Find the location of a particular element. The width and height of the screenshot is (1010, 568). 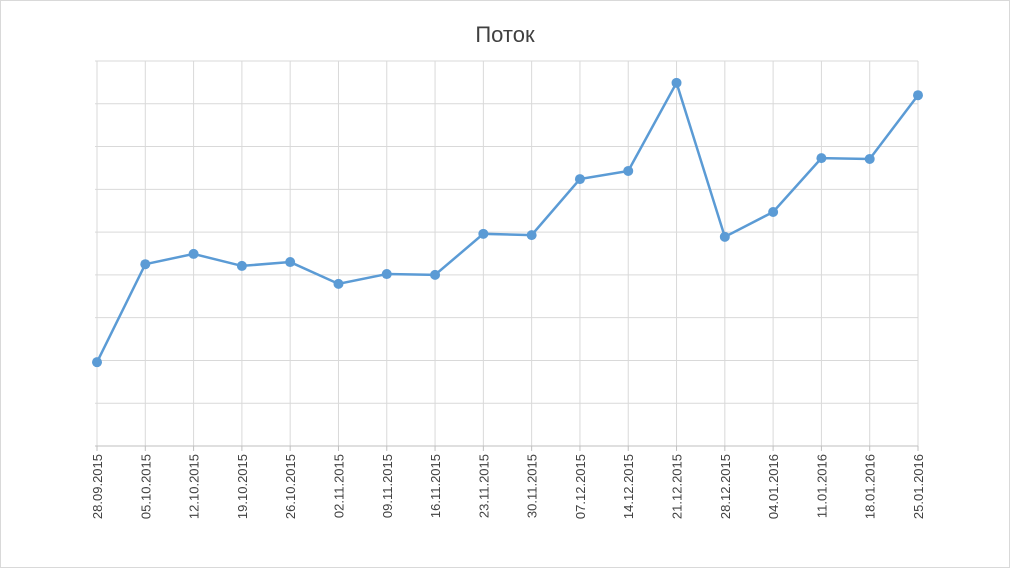

x-tick-label: 12.10.2015 is located at coordinates (194, 486).